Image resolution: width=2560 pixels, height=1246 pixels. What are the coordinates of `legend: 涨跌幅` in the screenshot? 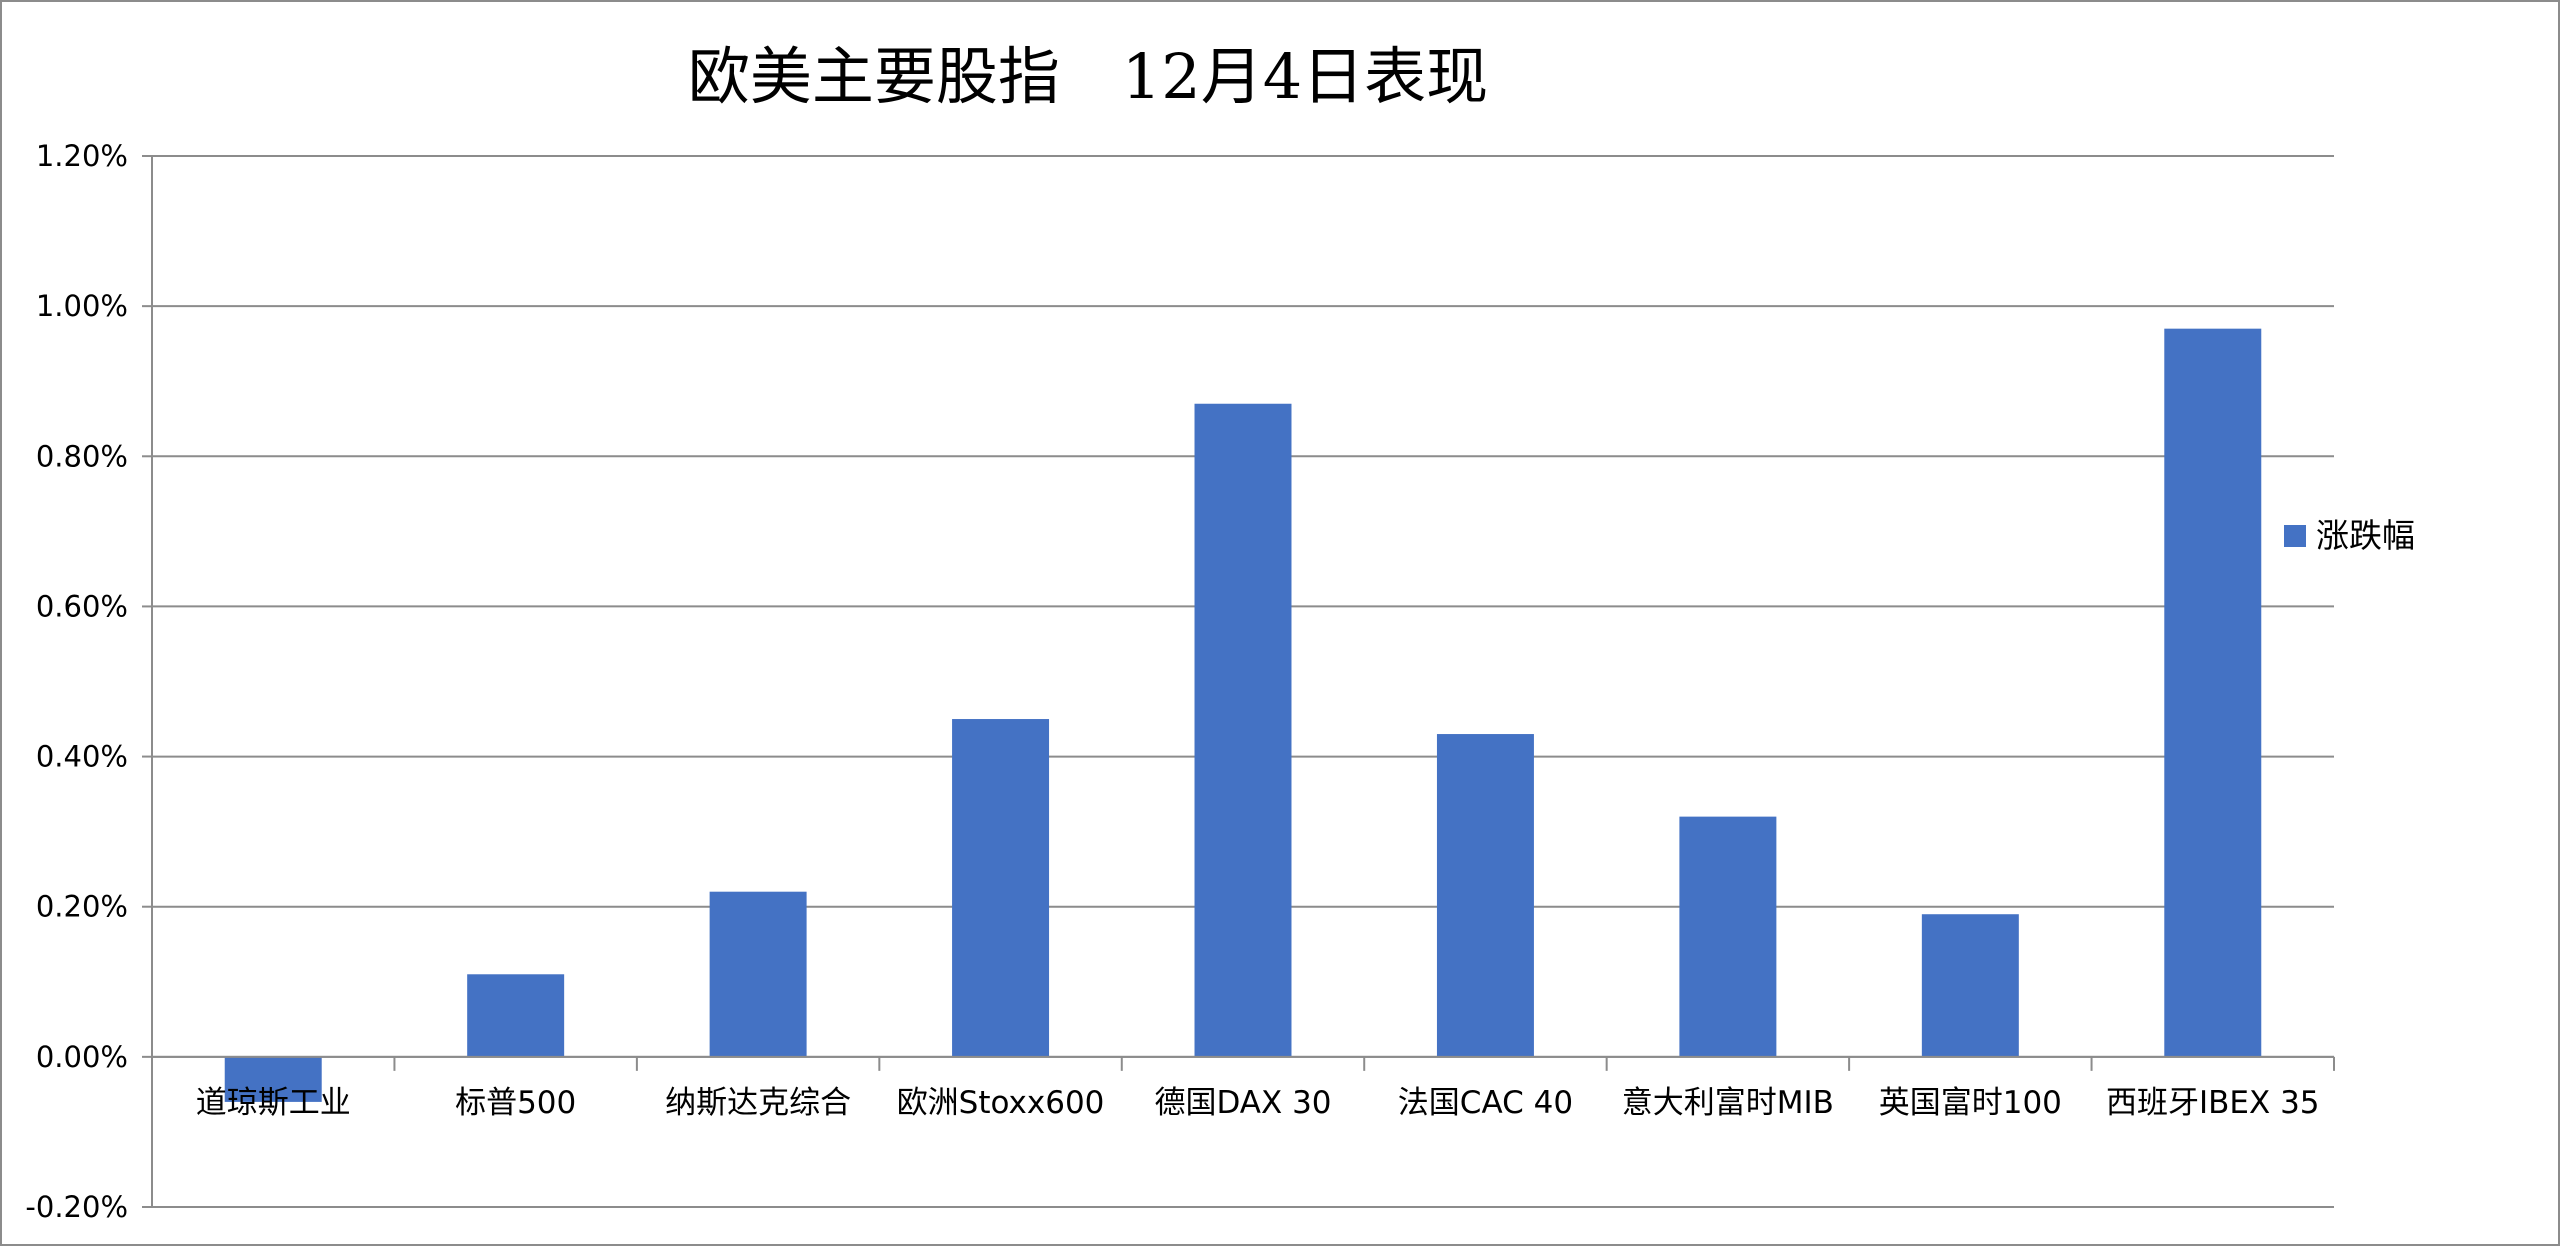 It's located at (2349, 535).